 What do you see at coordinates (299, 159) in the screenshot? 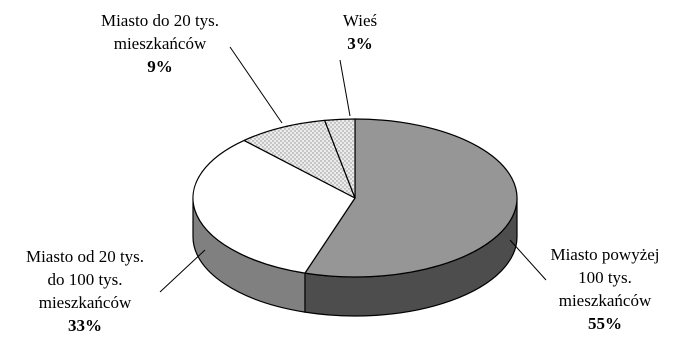
I see `pie-slice-small-town` at bounding box center [299, 159].